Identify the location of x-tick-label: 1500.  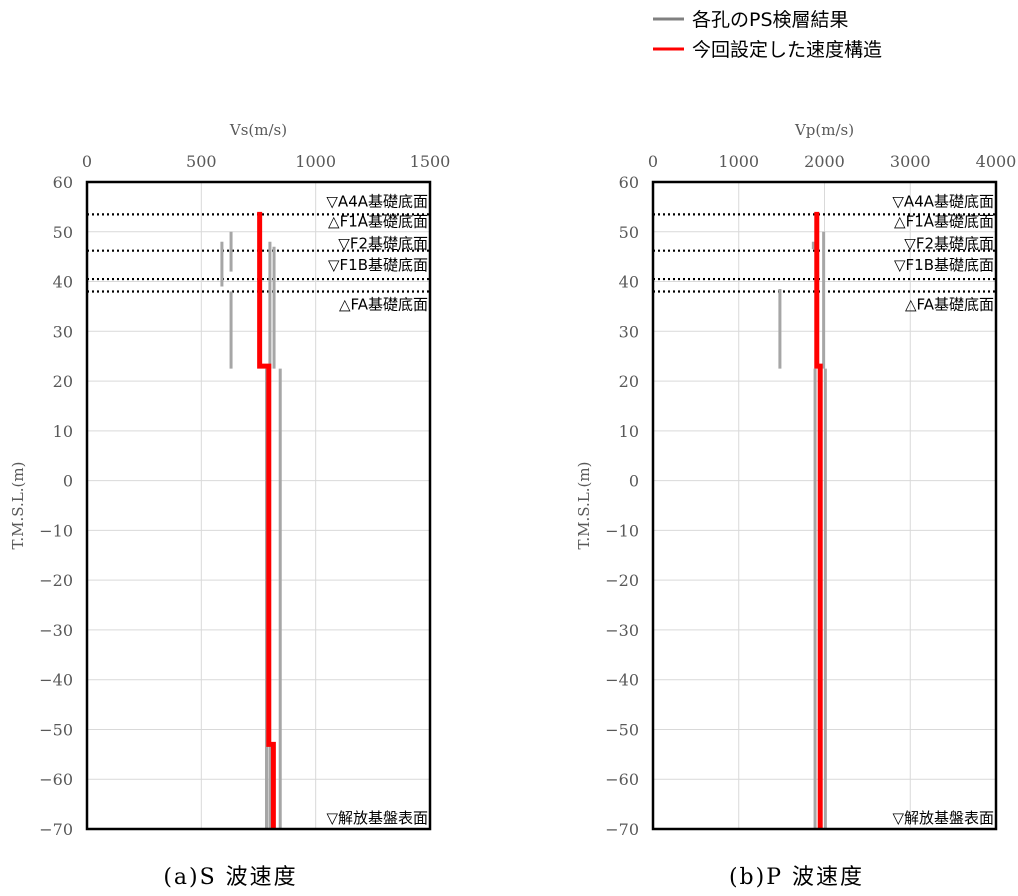
(430, 161).